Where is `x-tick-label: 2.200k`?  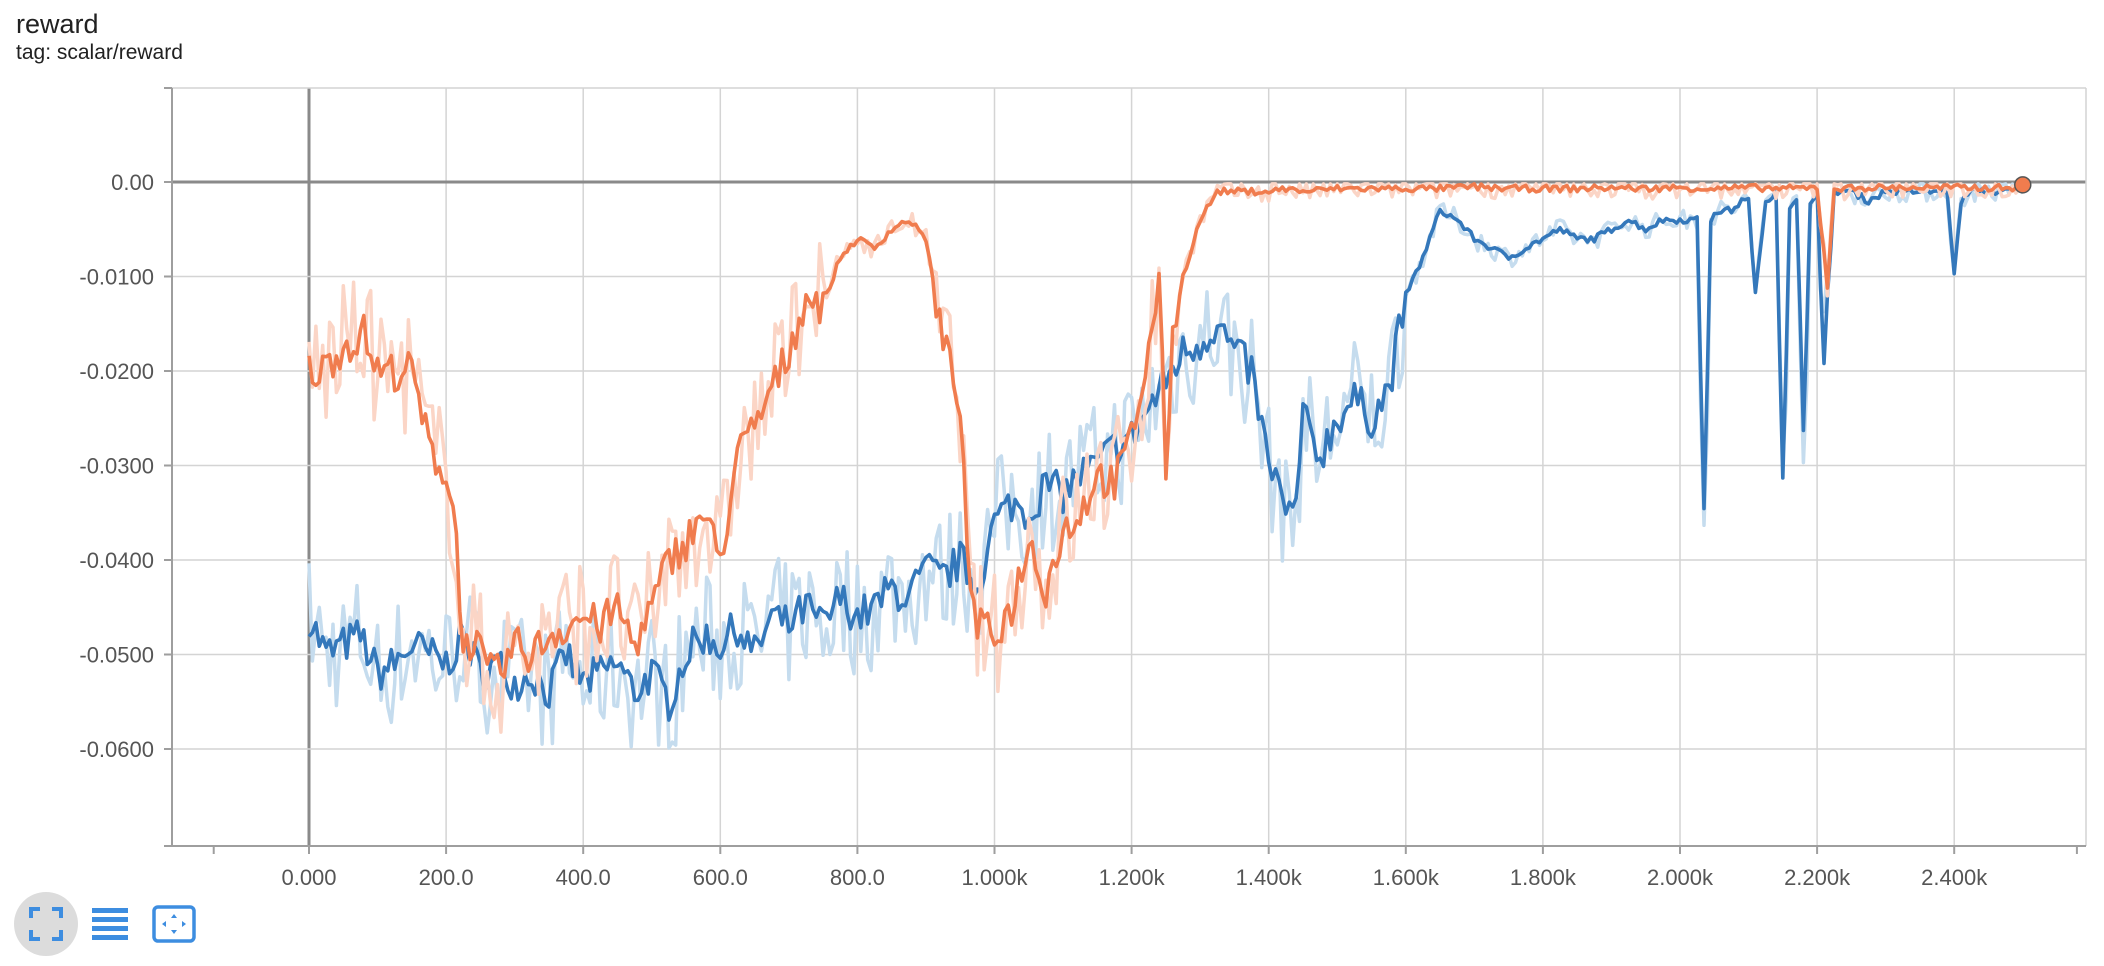 x-tick-label: 2.200k is located at coordinates (1817, 877).